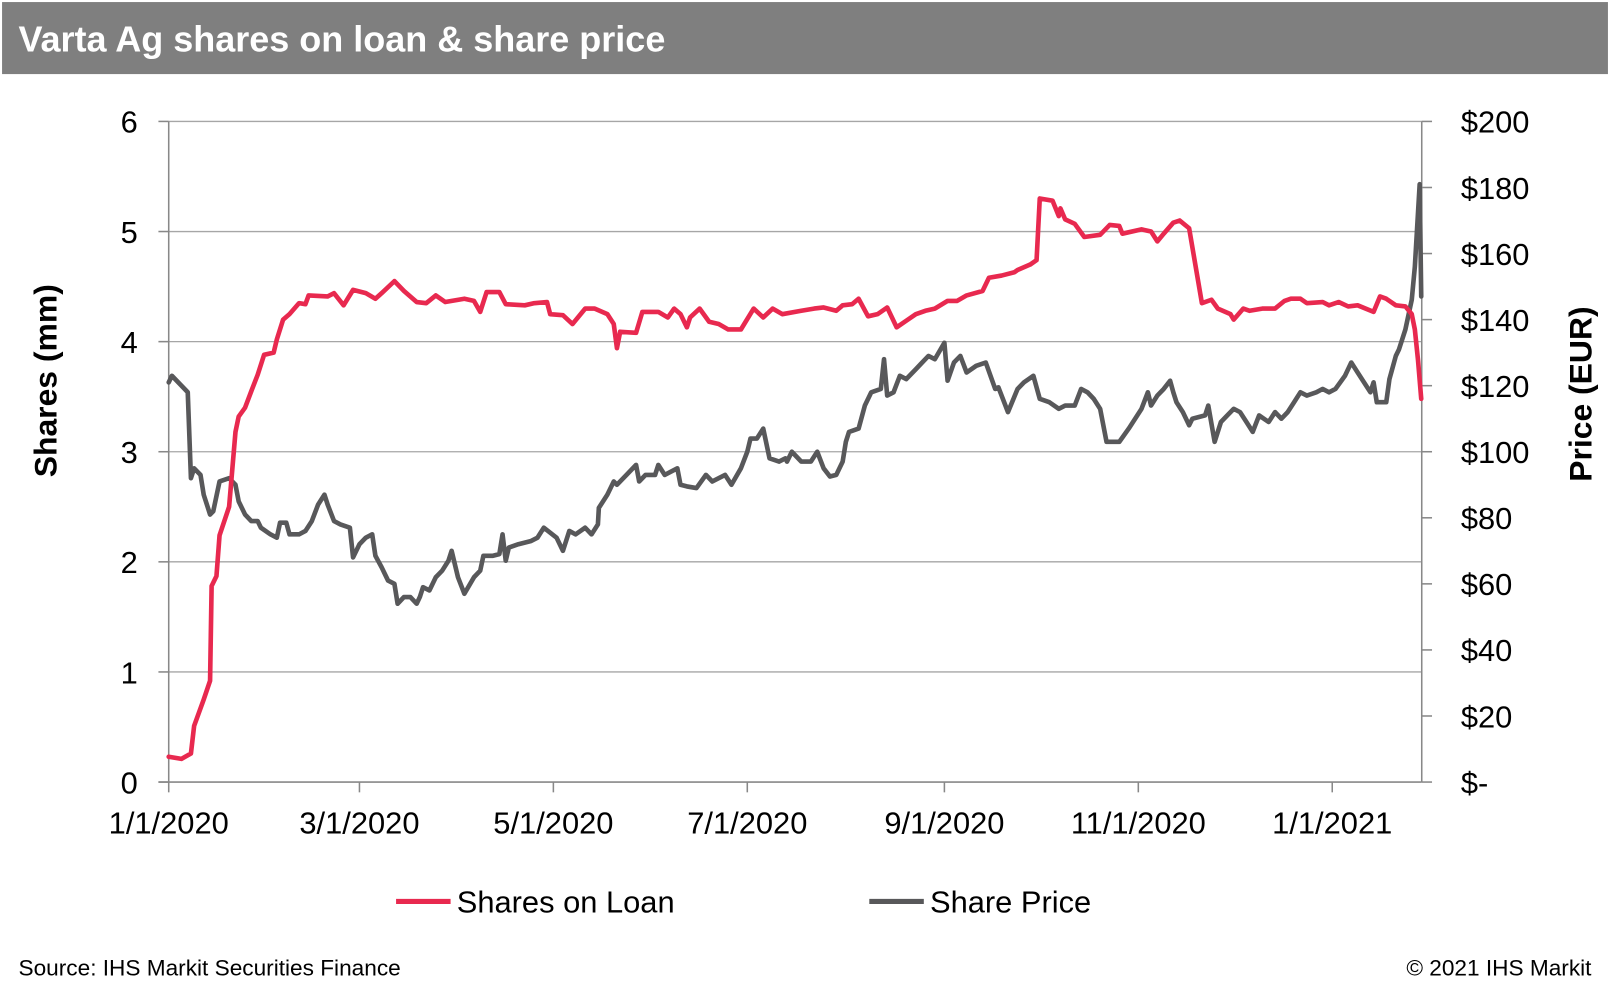 This screenshot has height=998, width=1610. Describe the element at coordinates (944, 822) in the screenshot. I see `x-tick-label: 9/1/2020` at that location.